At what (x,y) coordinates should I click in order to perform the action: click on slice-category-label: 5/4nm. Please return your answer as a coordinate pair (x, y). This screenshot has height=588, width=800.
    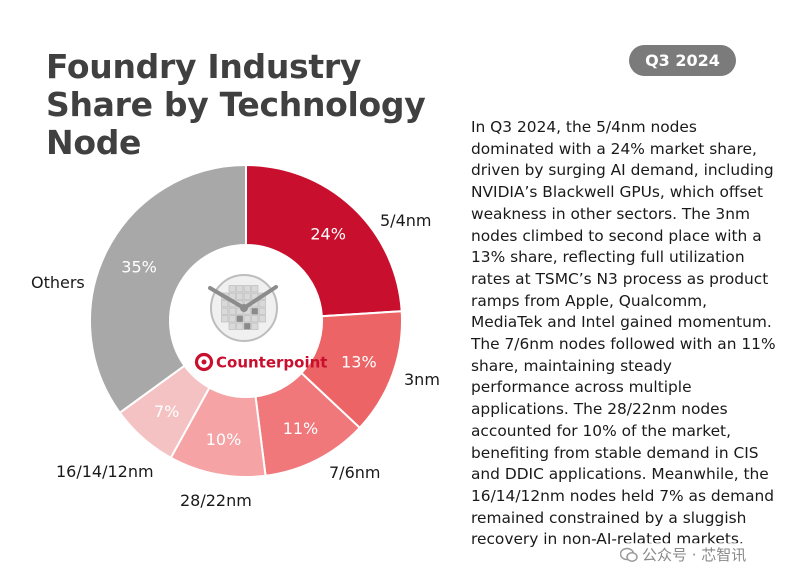
    Looking at the image, I should click on (405, 220).